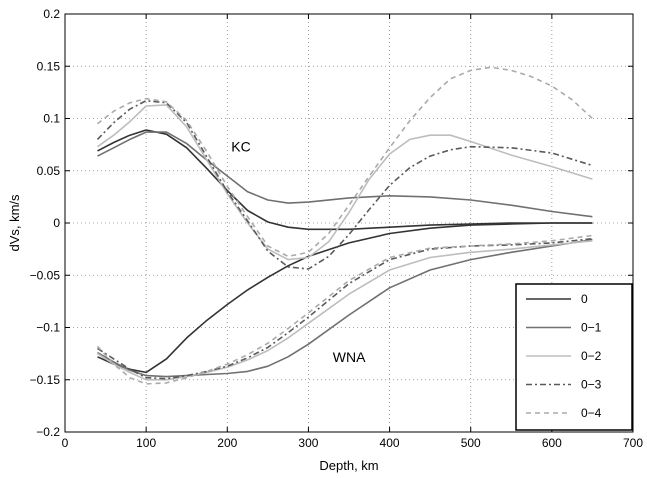  I want to click on y-tick-label: 0.1, so click(51, 119).